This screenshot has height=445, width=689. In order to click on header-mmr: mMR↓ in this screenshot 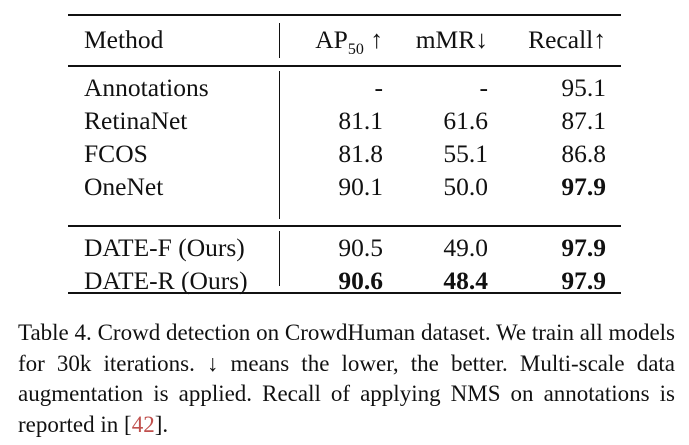, I will do `click(451, 39)`.